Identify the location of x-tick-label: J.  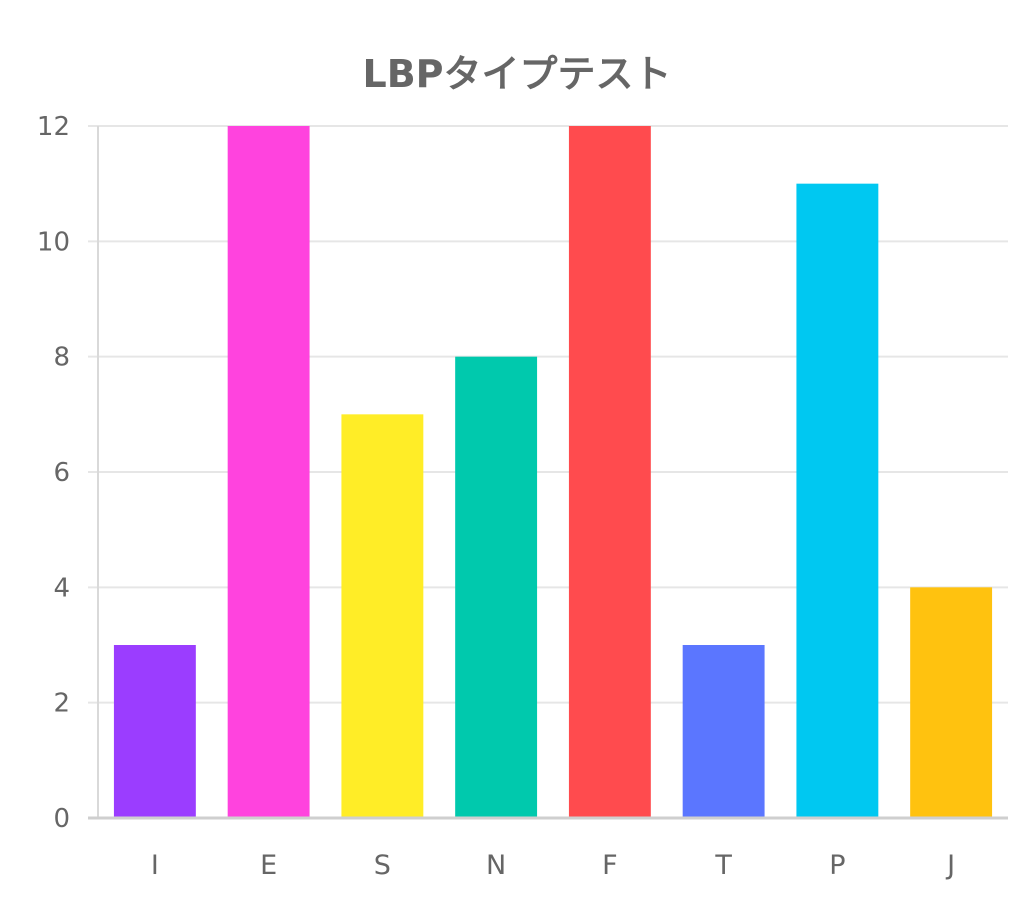
(950, 865).